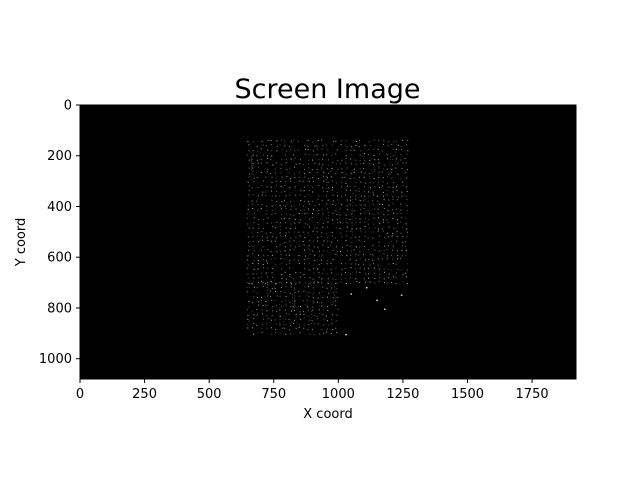  I want to click on x-tick-label: 250, so click(144, 394).